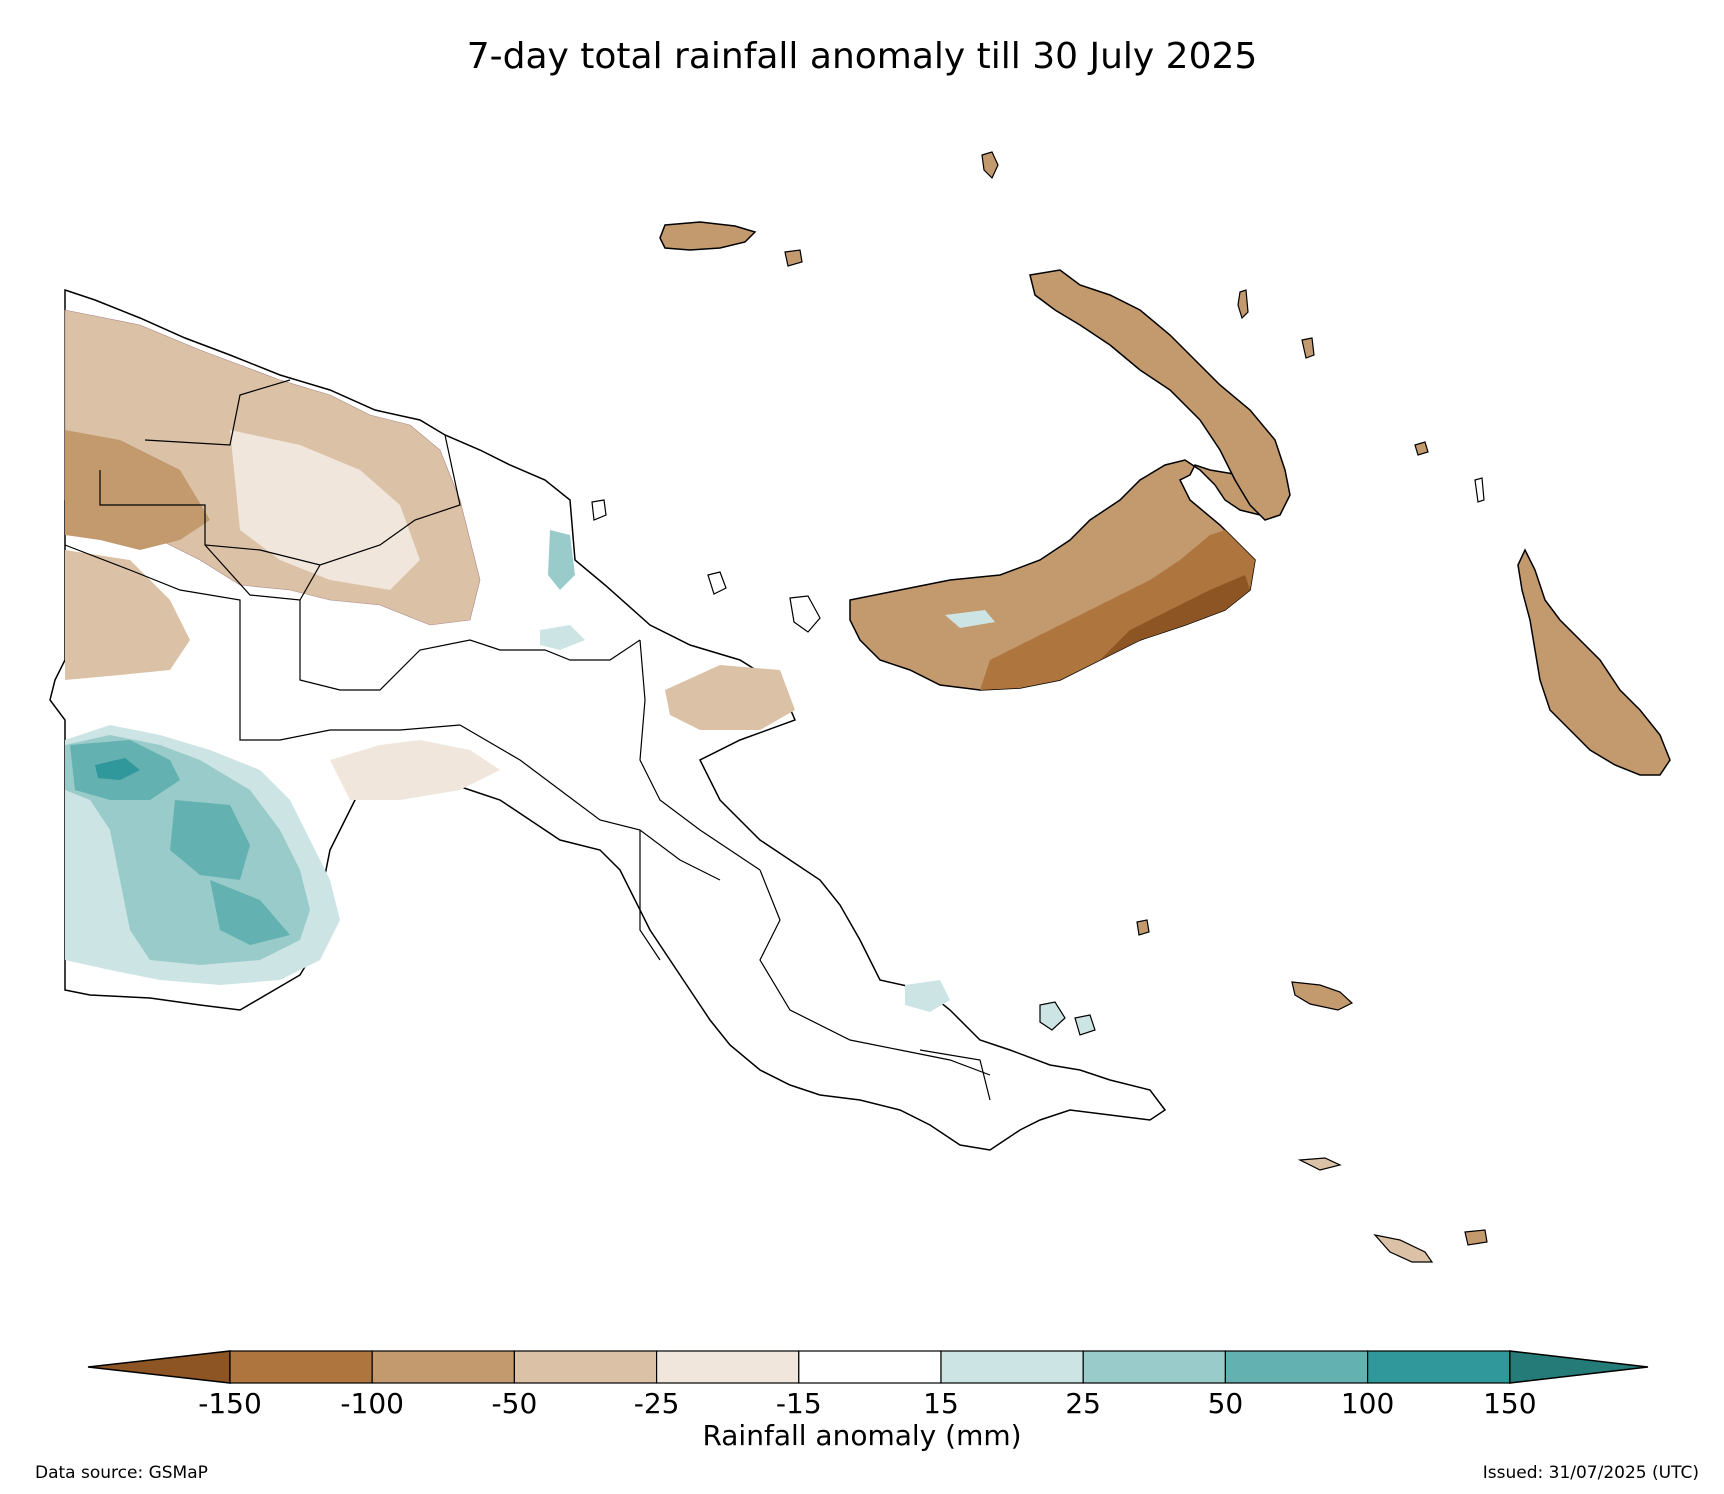 The height and width of the screenshot is (1494, 1724). Describe the element at coordinates (708, 236) in the screenshot. I see `manus-outline` at that location.